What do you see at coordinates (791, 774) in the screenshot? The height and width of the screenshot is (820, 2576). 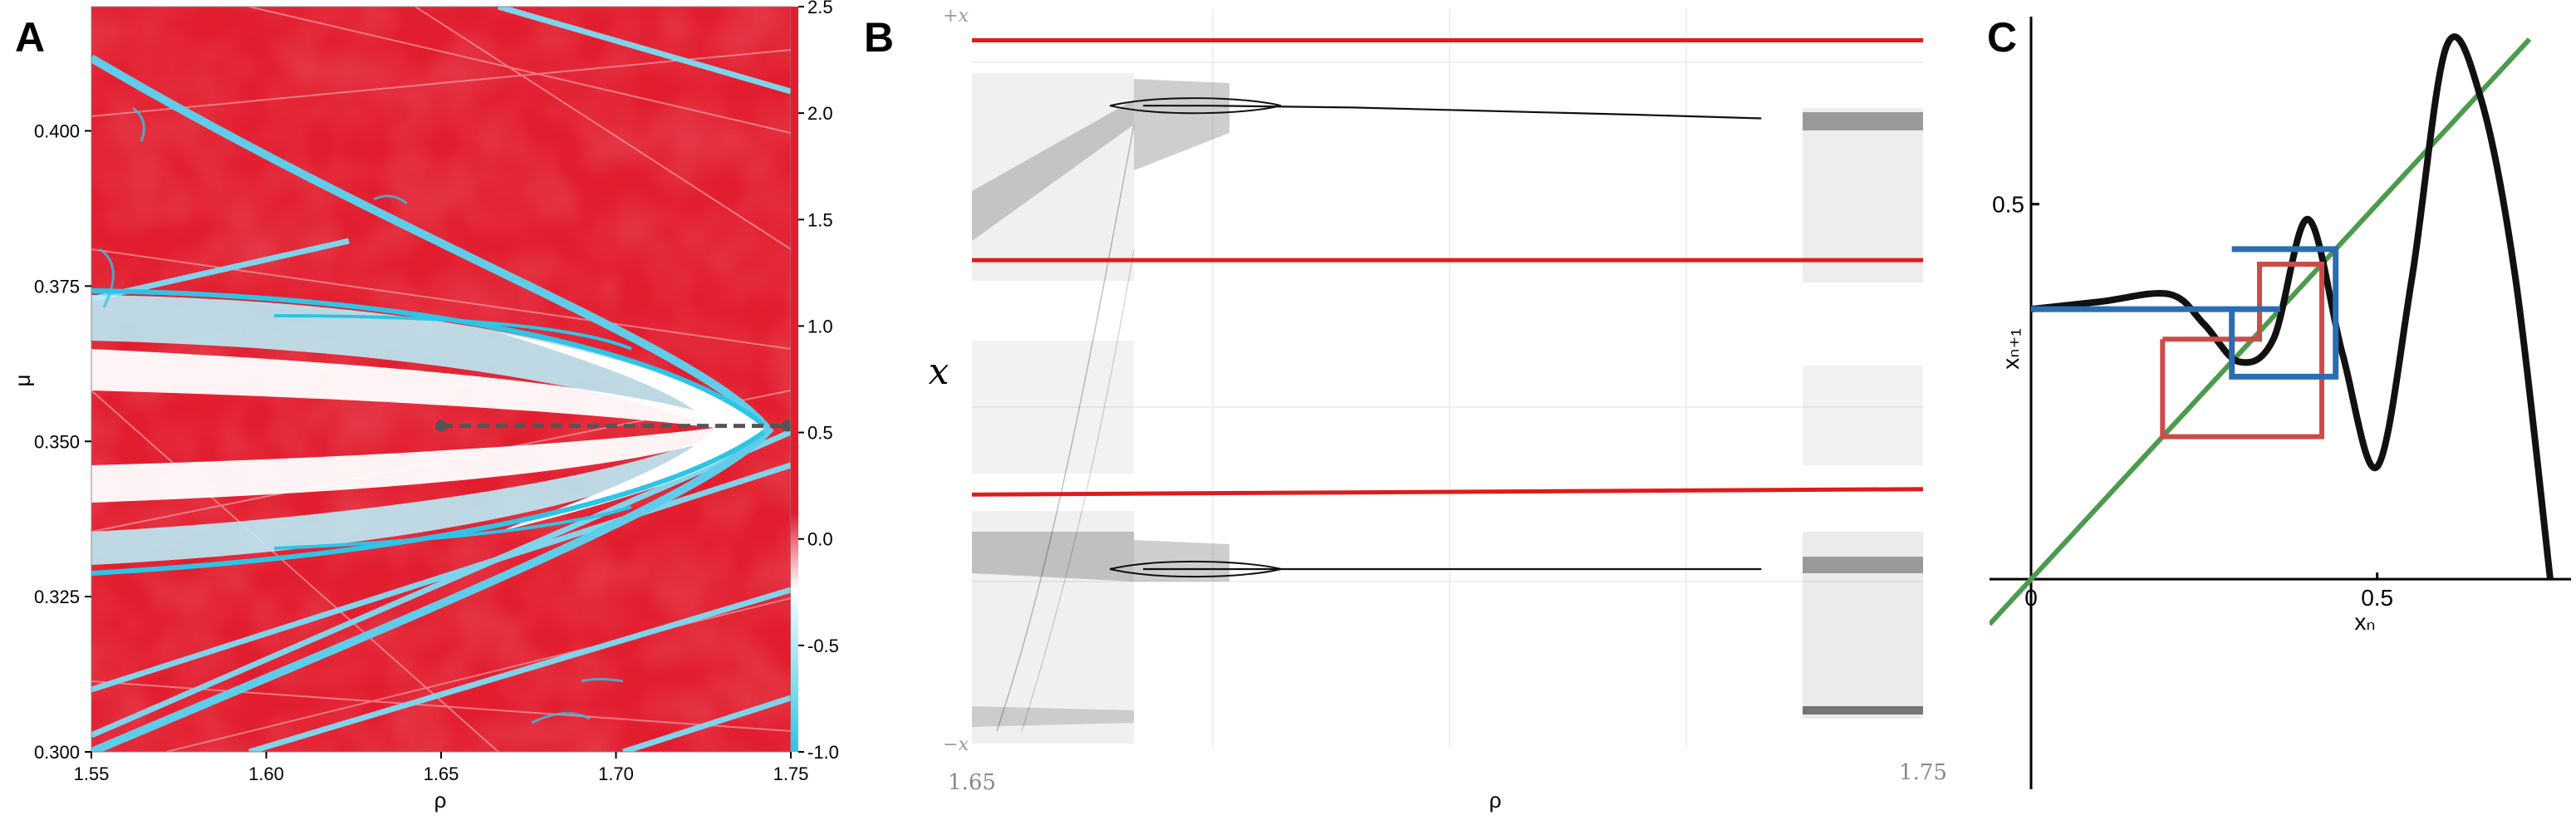 I see `panel-a-x-tick-label: 1.75` at bounding box center [791, 774].